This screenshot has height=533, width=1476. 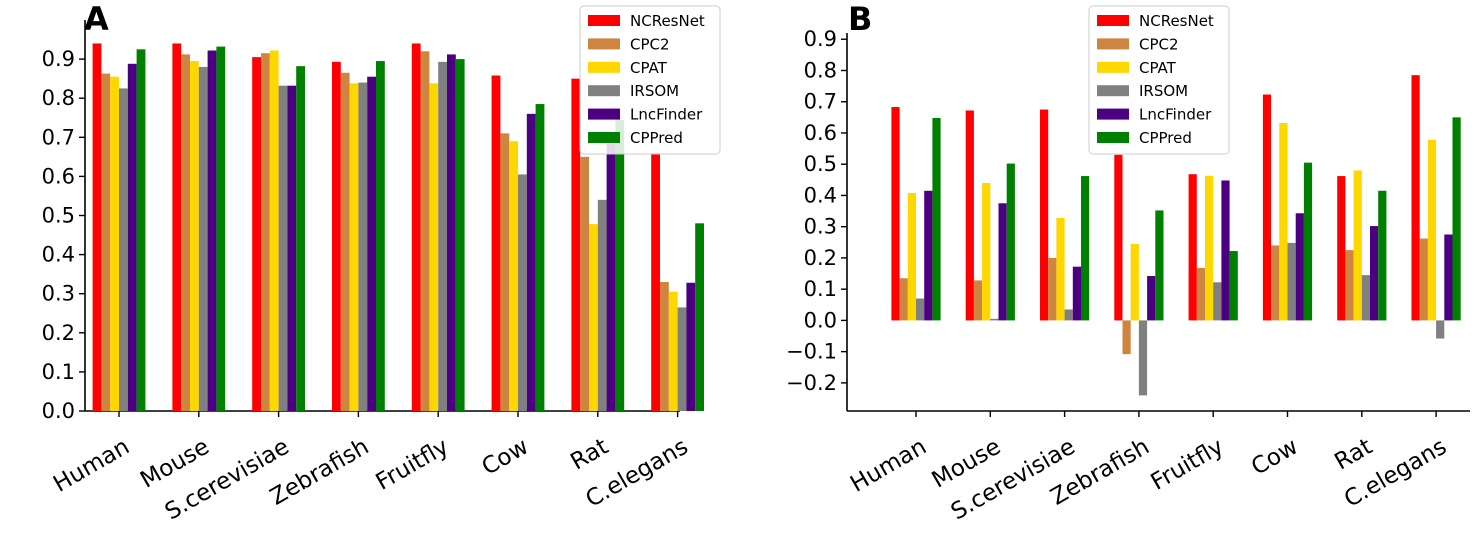 What do you see at coordinates (820, 289) in the screenshot?
I see `panel-b-y-tick-label: 0.1` at bounding box center [820, 289].